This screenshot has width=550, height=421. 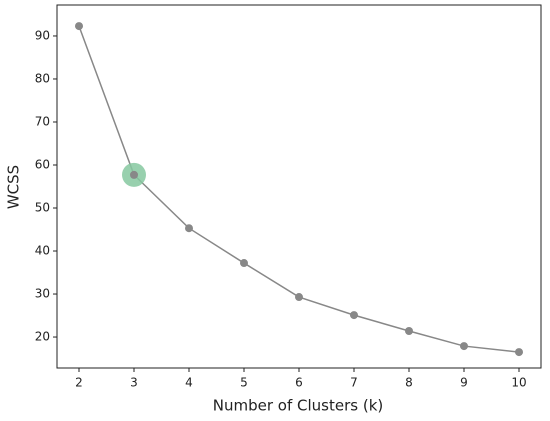 What do you see at coordinates (42, 121) in the screenshot?
I see `y-tick-label: 70` at bounding box center [42, 121].